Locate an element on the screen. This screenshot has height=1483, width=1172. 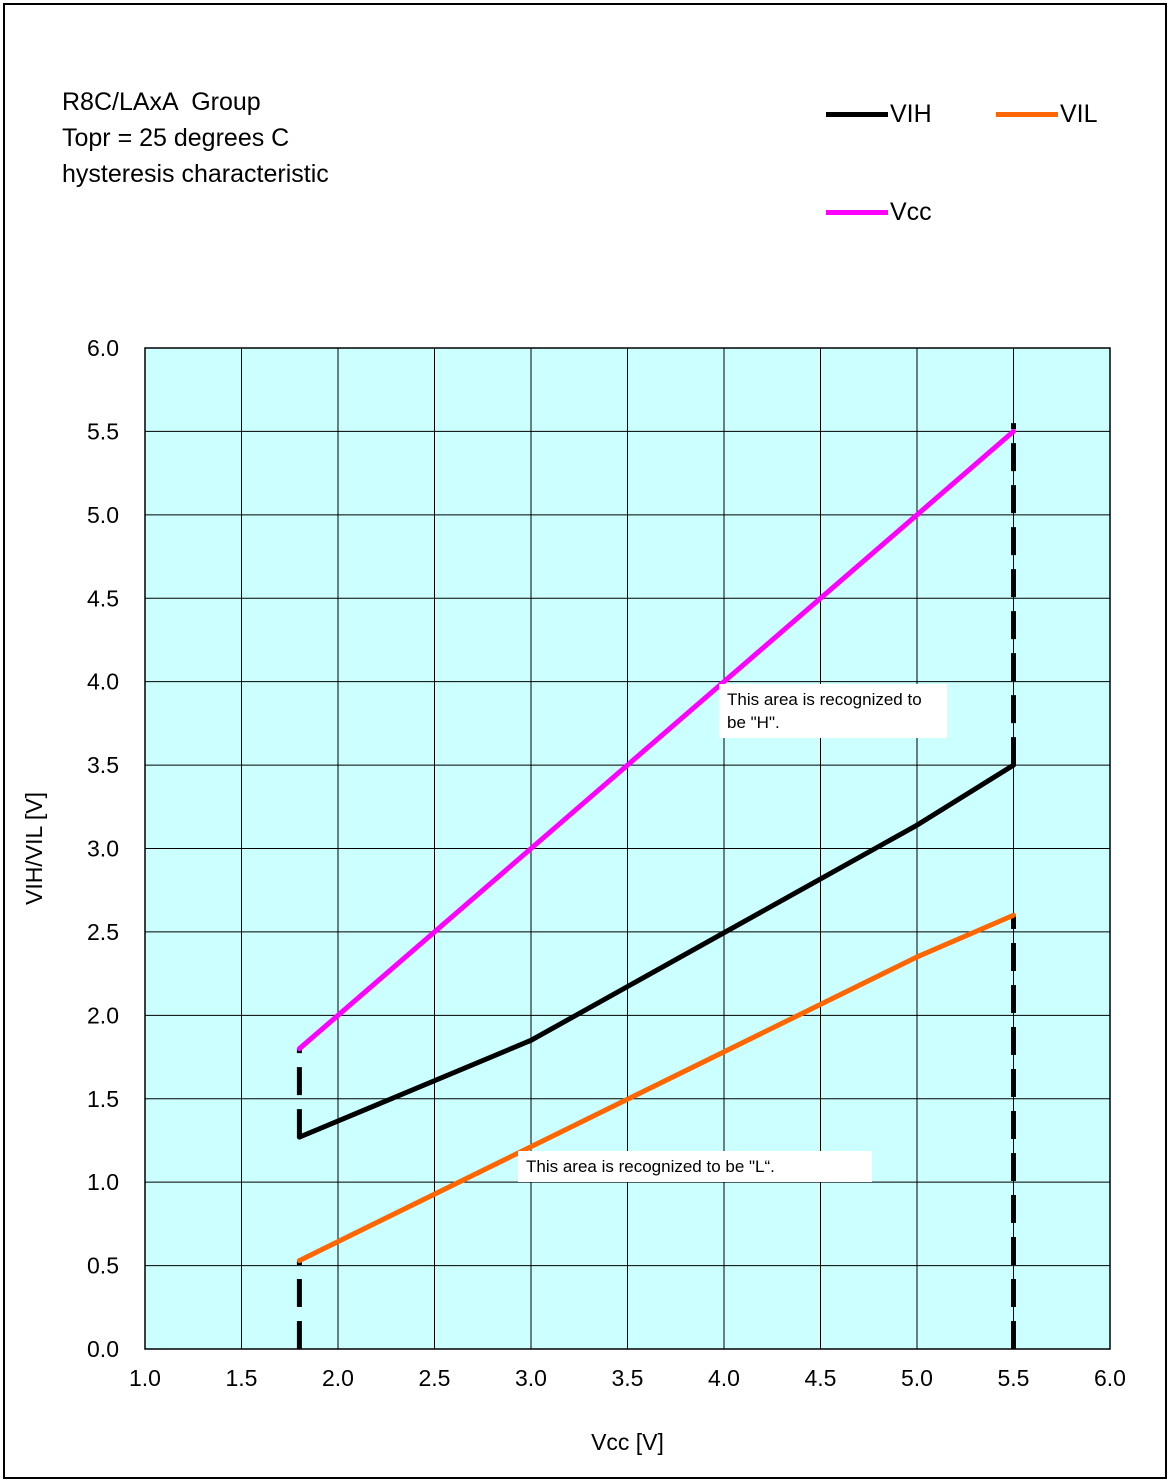
x-tick-label: 2.0 is located at coordinates (338, 1378).